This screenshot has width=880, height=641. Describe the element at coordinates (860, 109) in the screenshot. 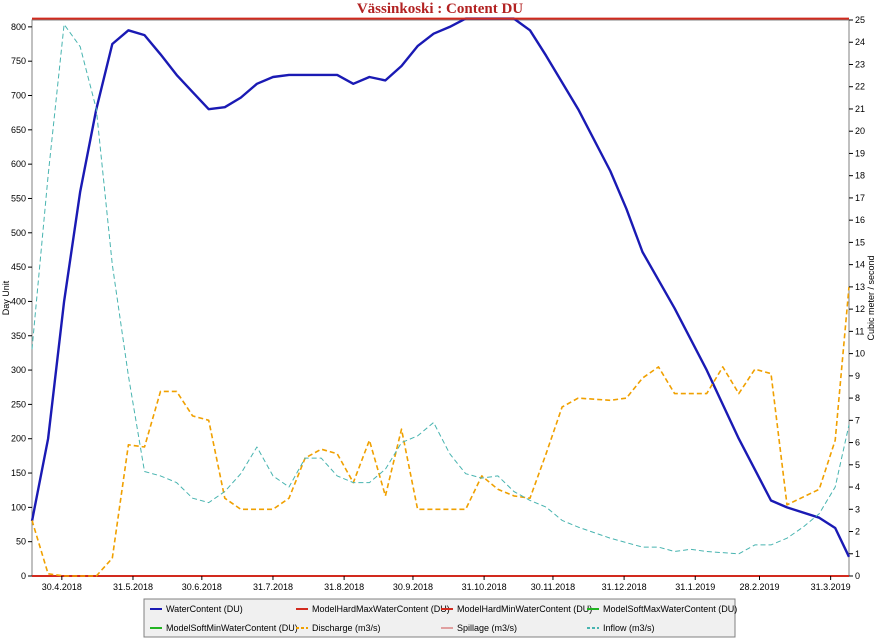

I see `y2-tick-label: 21` at that location.